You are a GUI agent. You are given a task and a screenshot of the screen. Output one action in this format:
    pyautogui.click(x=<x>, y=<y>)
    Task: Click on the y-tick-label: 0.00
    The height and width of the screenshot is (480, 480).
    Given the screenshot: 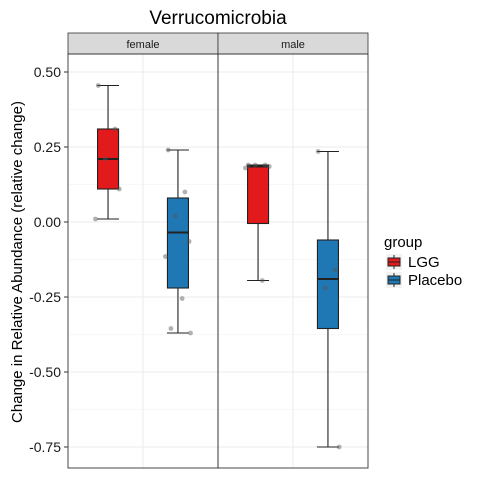 What is the action you would take?
    pyautogui.click(x=47, y=222)
    